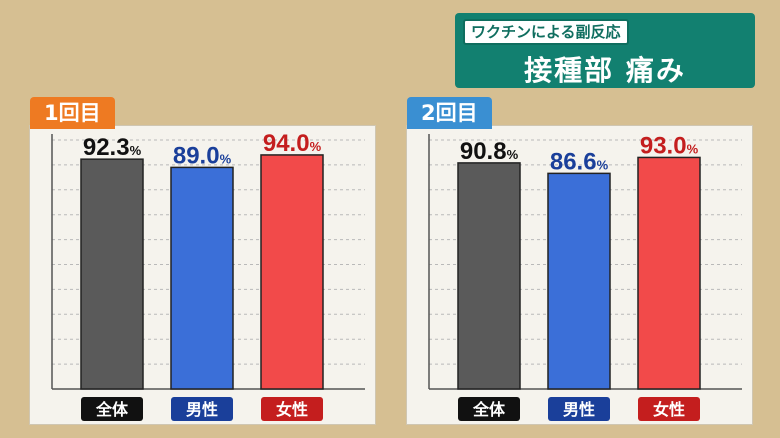 This screenshot has height=438, width=780. What do you see at coordinates (112, 147) in the screenshot?
I see `value-label: 92.3%` at bounding box center [112, 147].